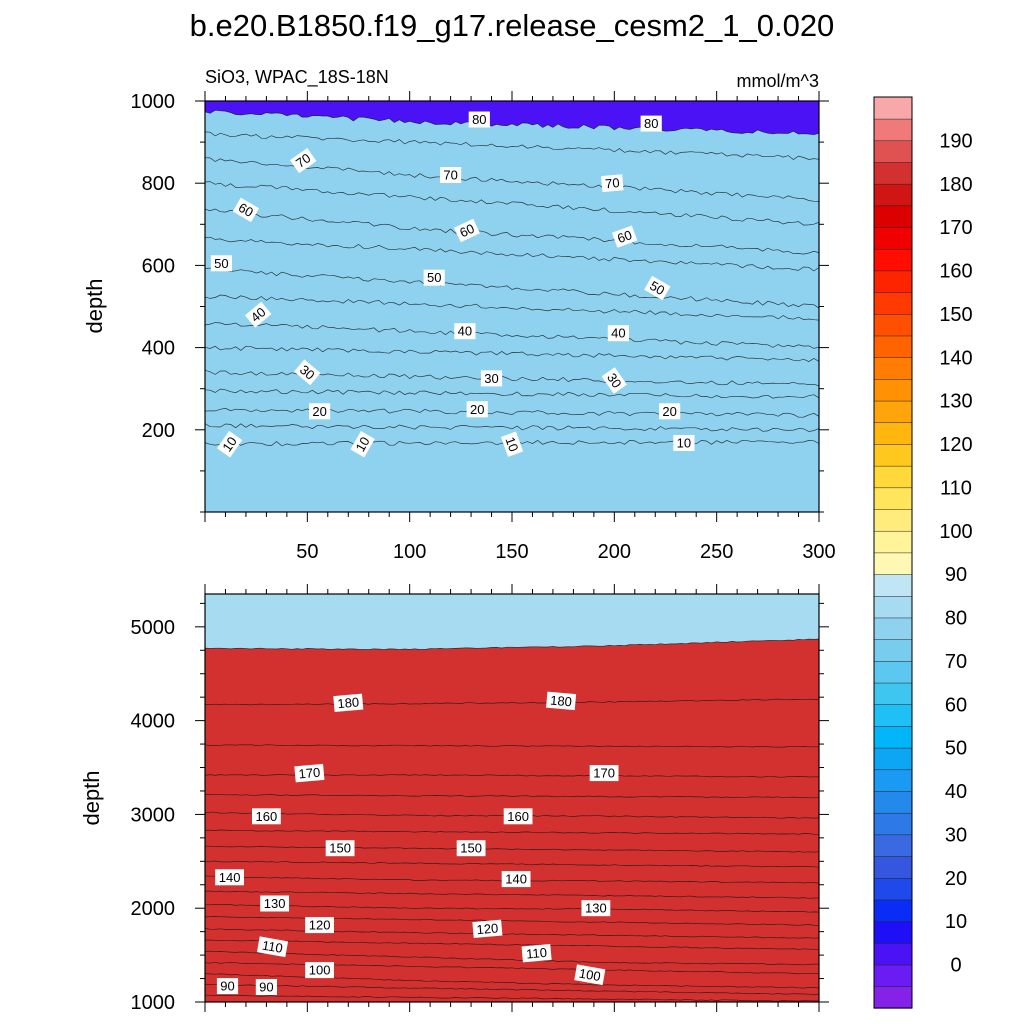 Image resolution: width=1024 pixels, height=1024 pixels. What do you see at coordinates (487, 929) in the screenshot?
I see `contour-label: 120` at bounding box center [487, 929].